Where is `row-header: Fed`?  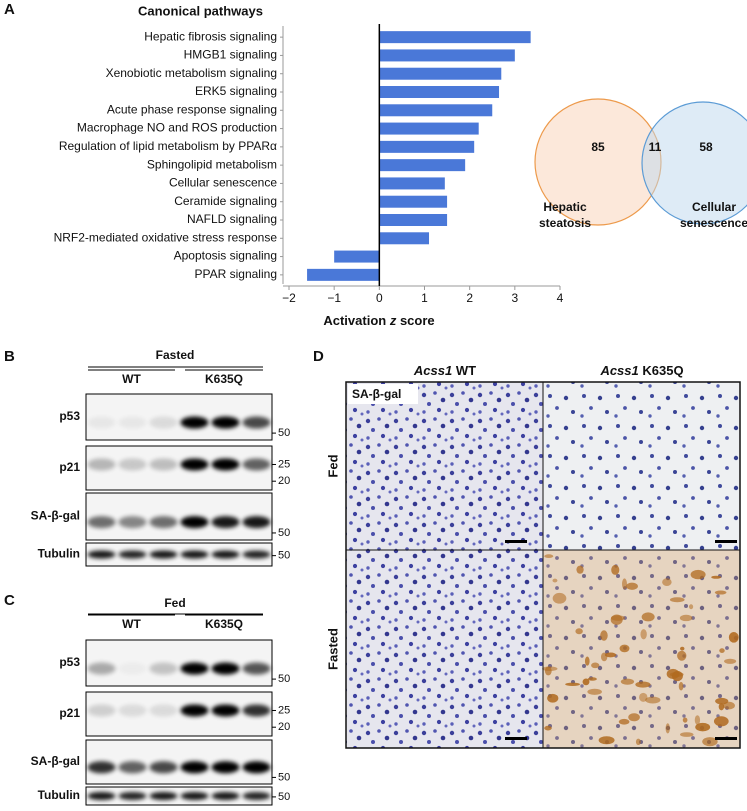
row-header: Fed is located at coordinates (332, 465).